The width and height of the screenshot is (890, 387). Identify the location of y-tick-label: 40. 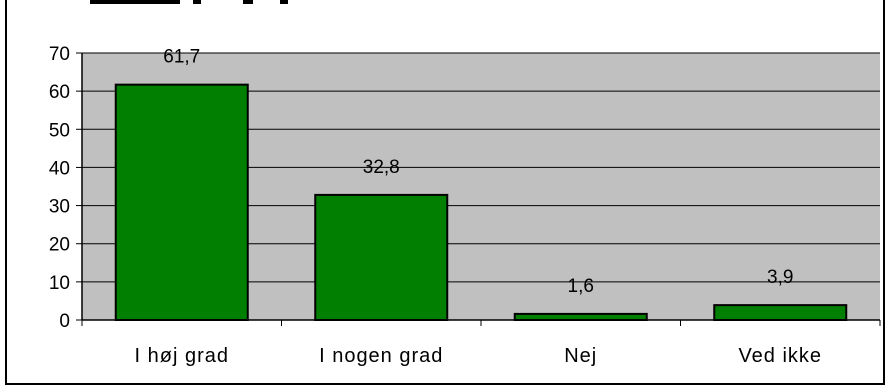
(59, 168).